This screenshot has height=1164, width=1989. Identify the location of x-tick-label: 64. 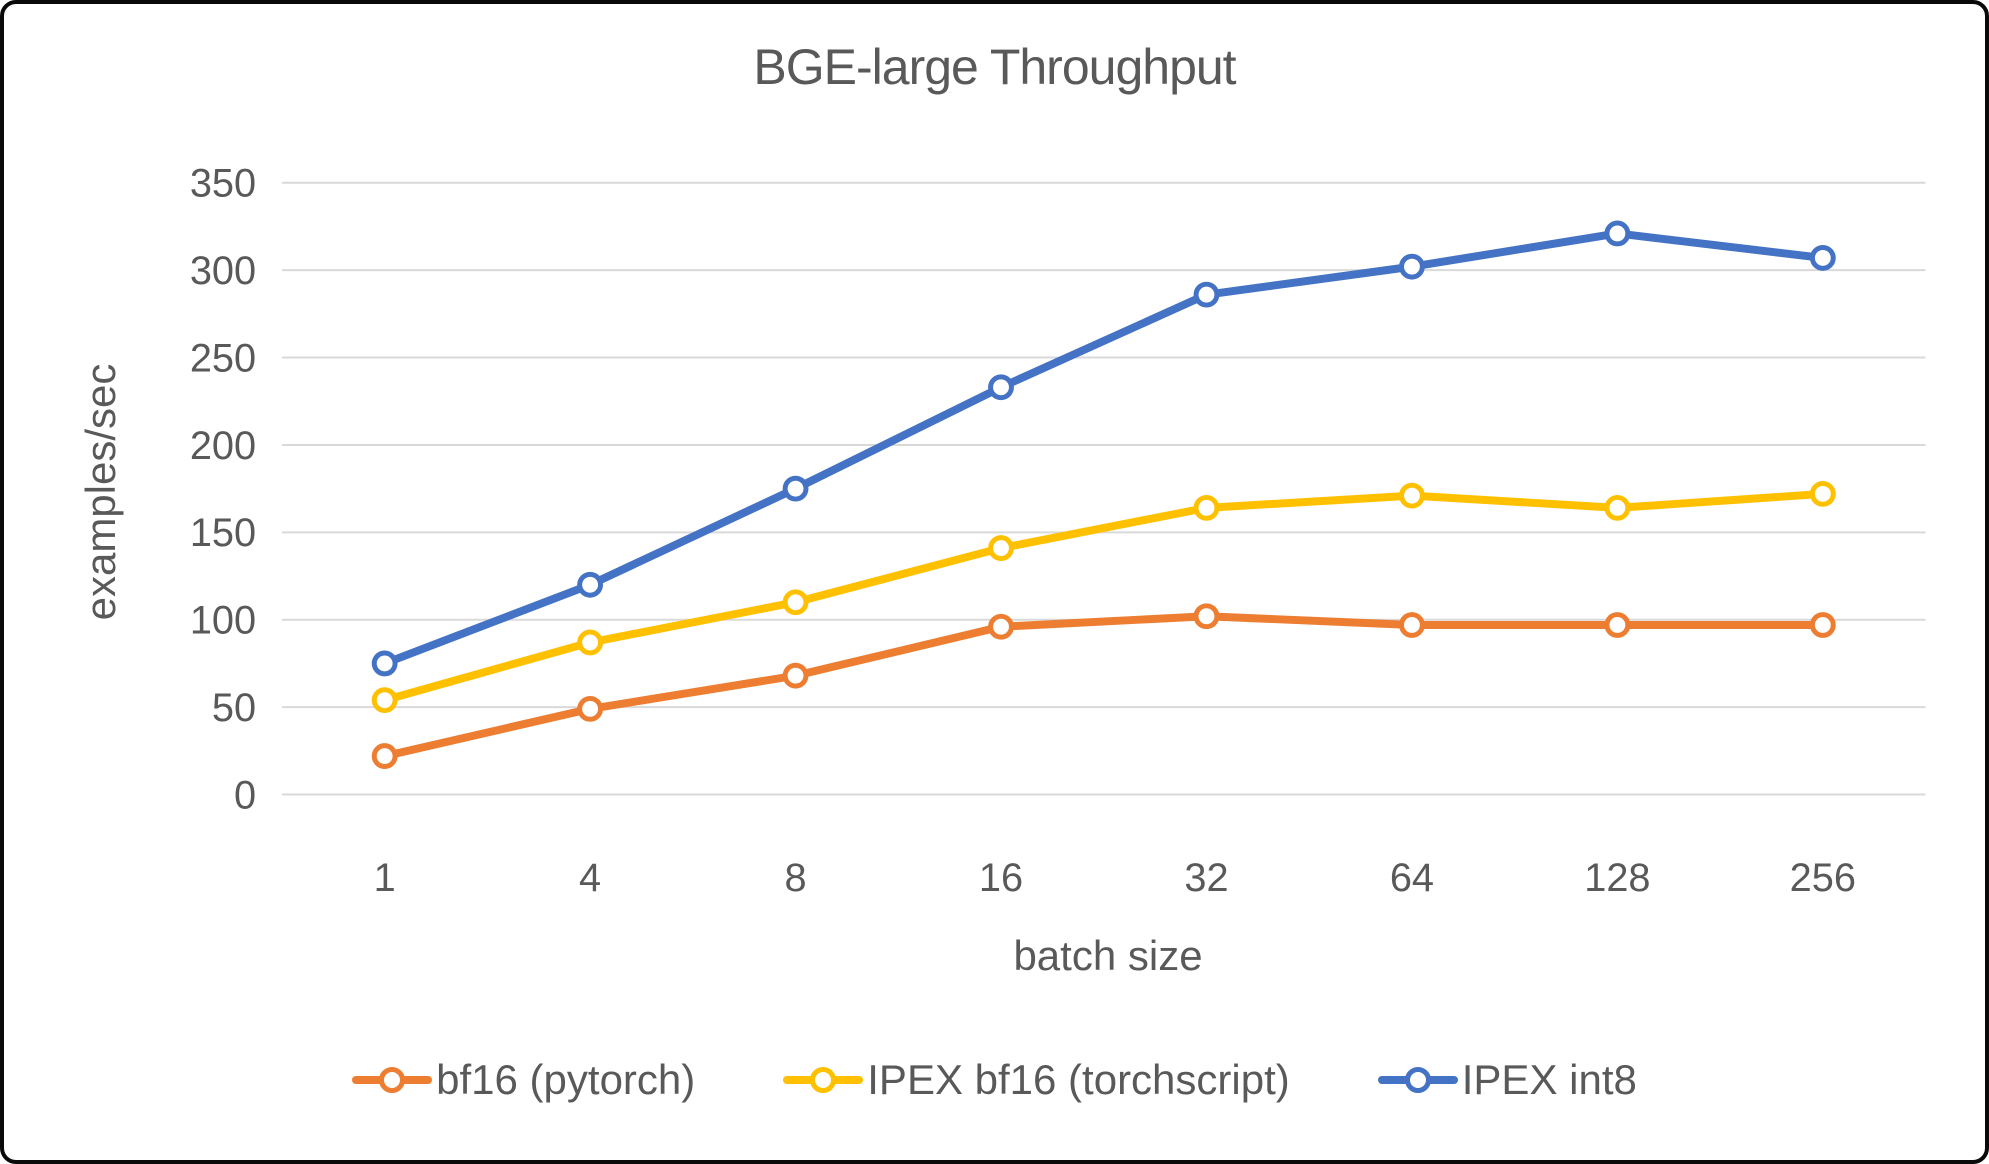
(1412, 878).